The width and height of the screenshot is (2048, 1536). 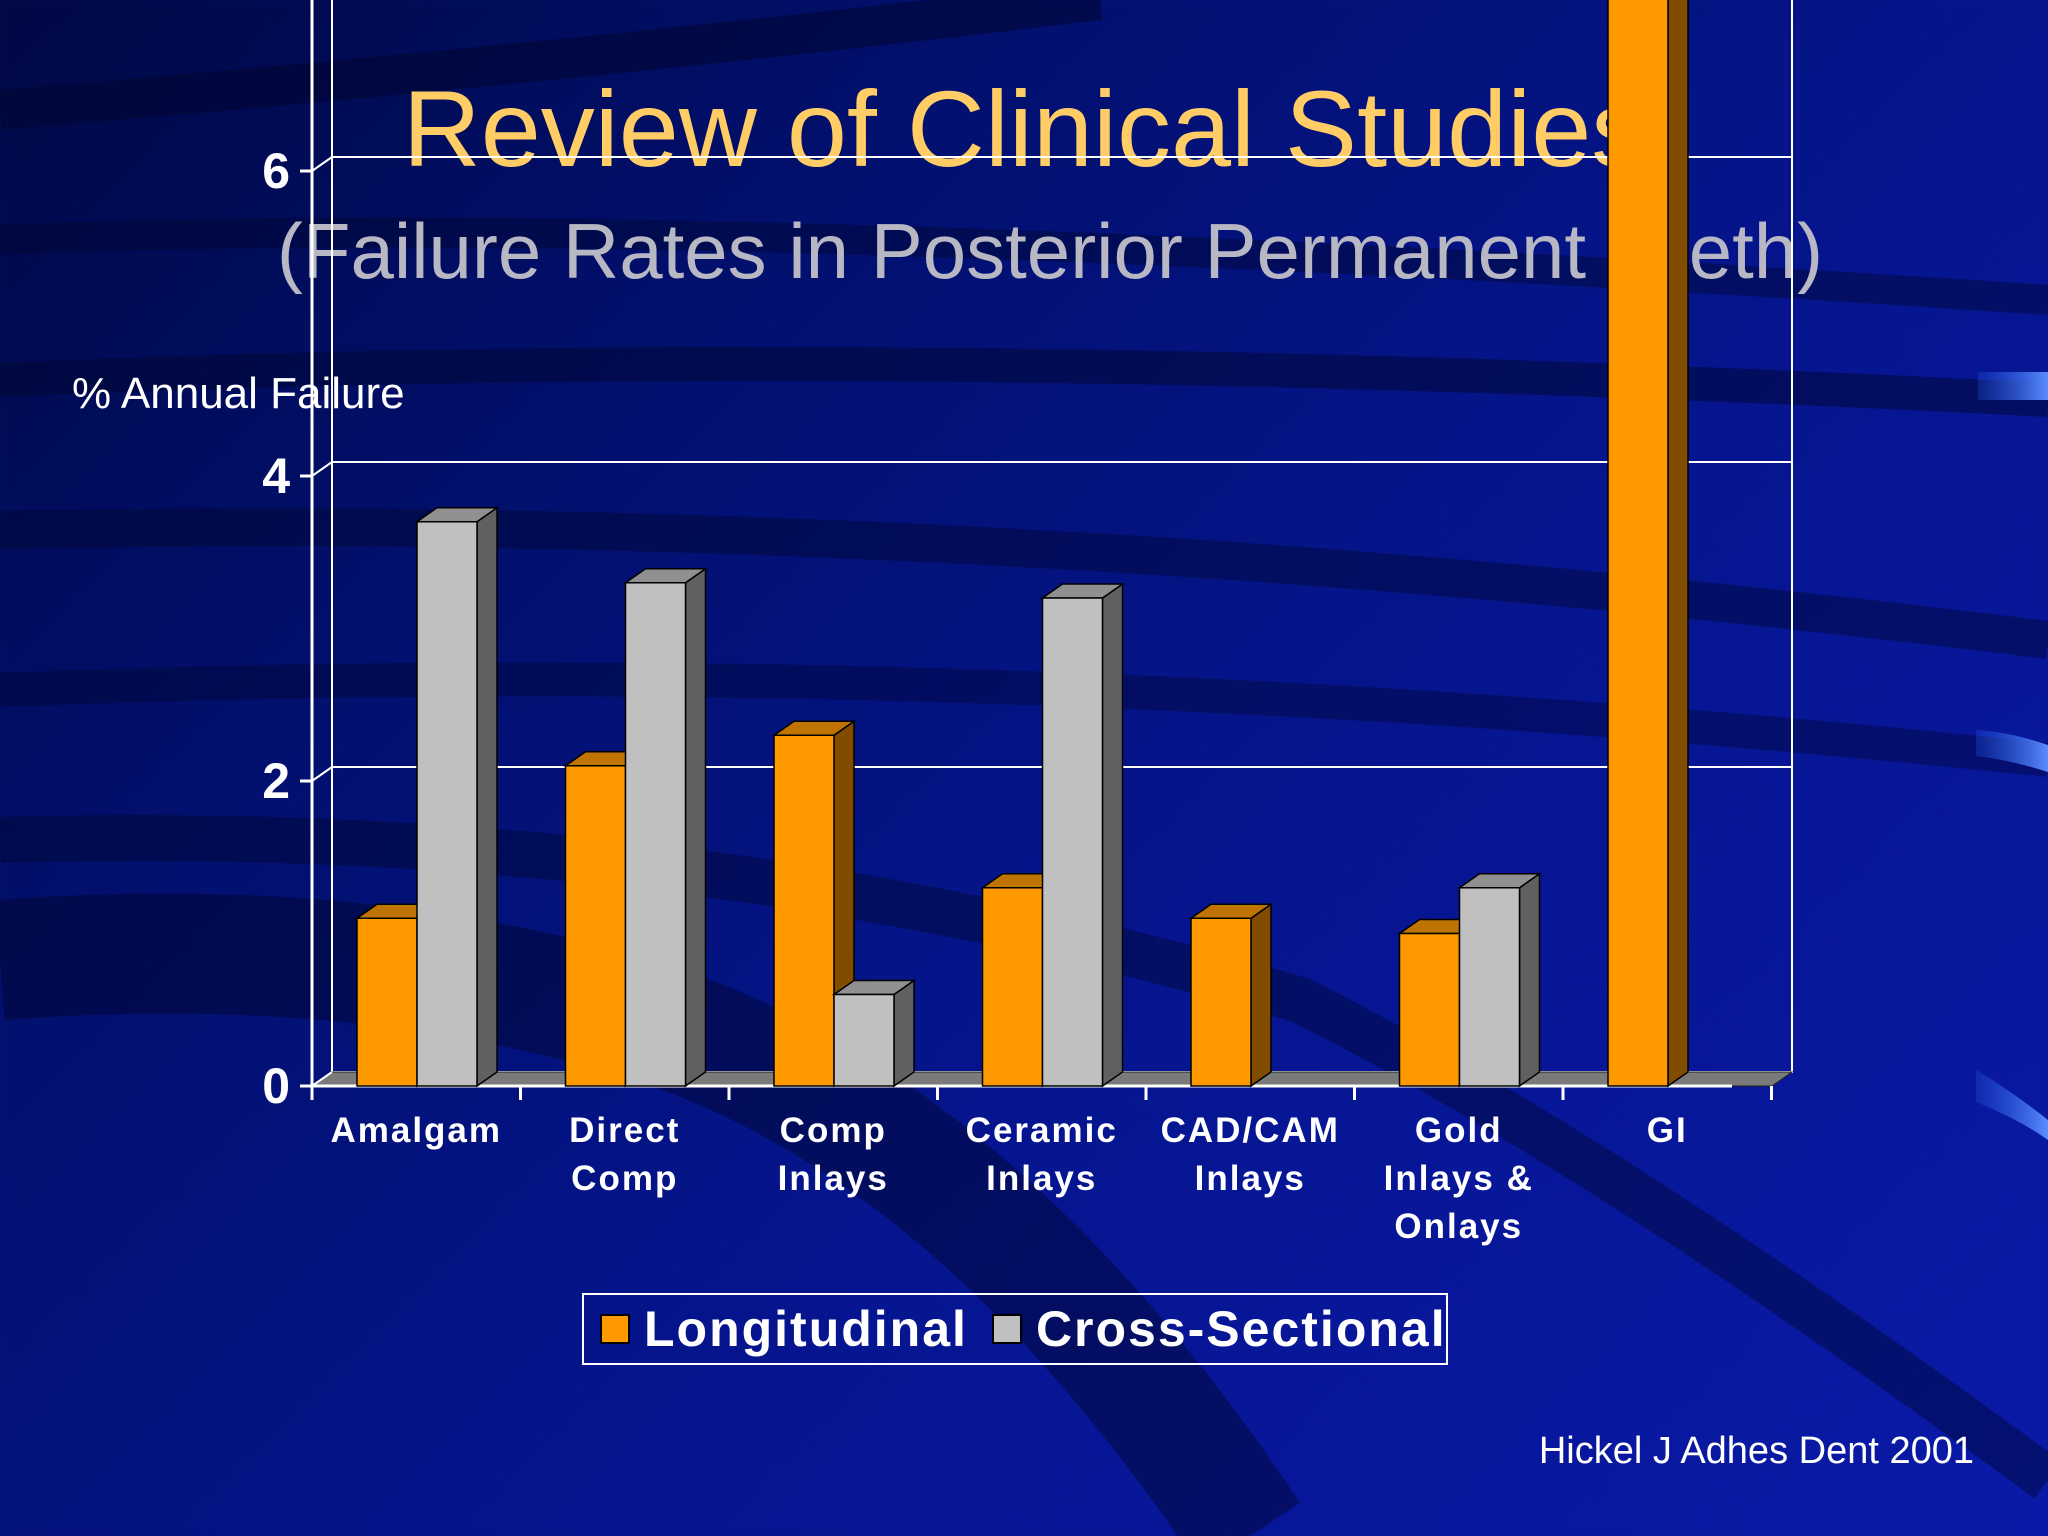 I want to click on x-tick-label: Gold, so click(x=1459, y=1130).